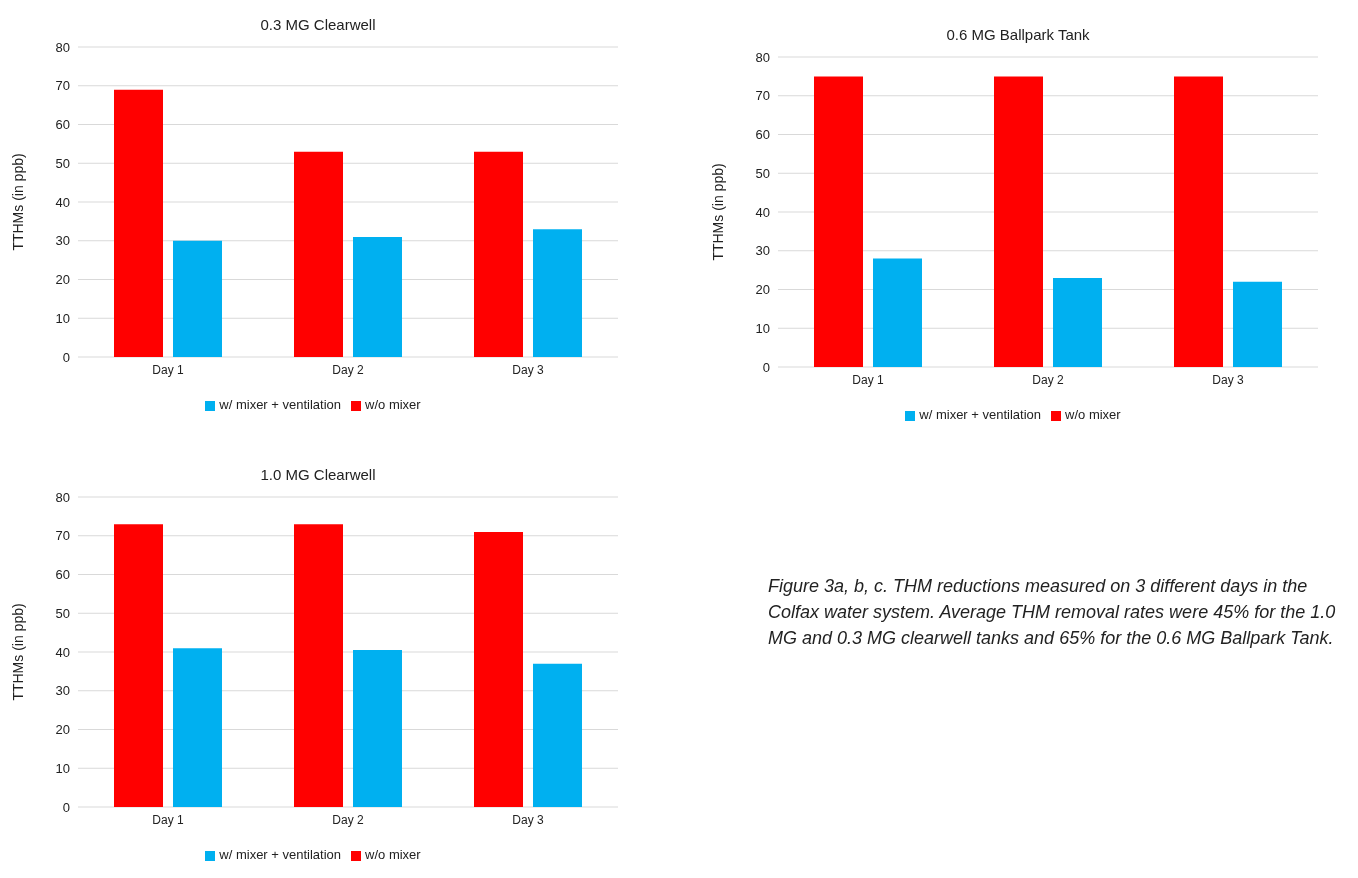 Image resolution: width=1358 pixels, height=878 pixels. What do you see at coordinates (318, 24) in the screenshot?
I see `chart-title: 0.3 MG Clearwell` at bounding box center [318, 24].